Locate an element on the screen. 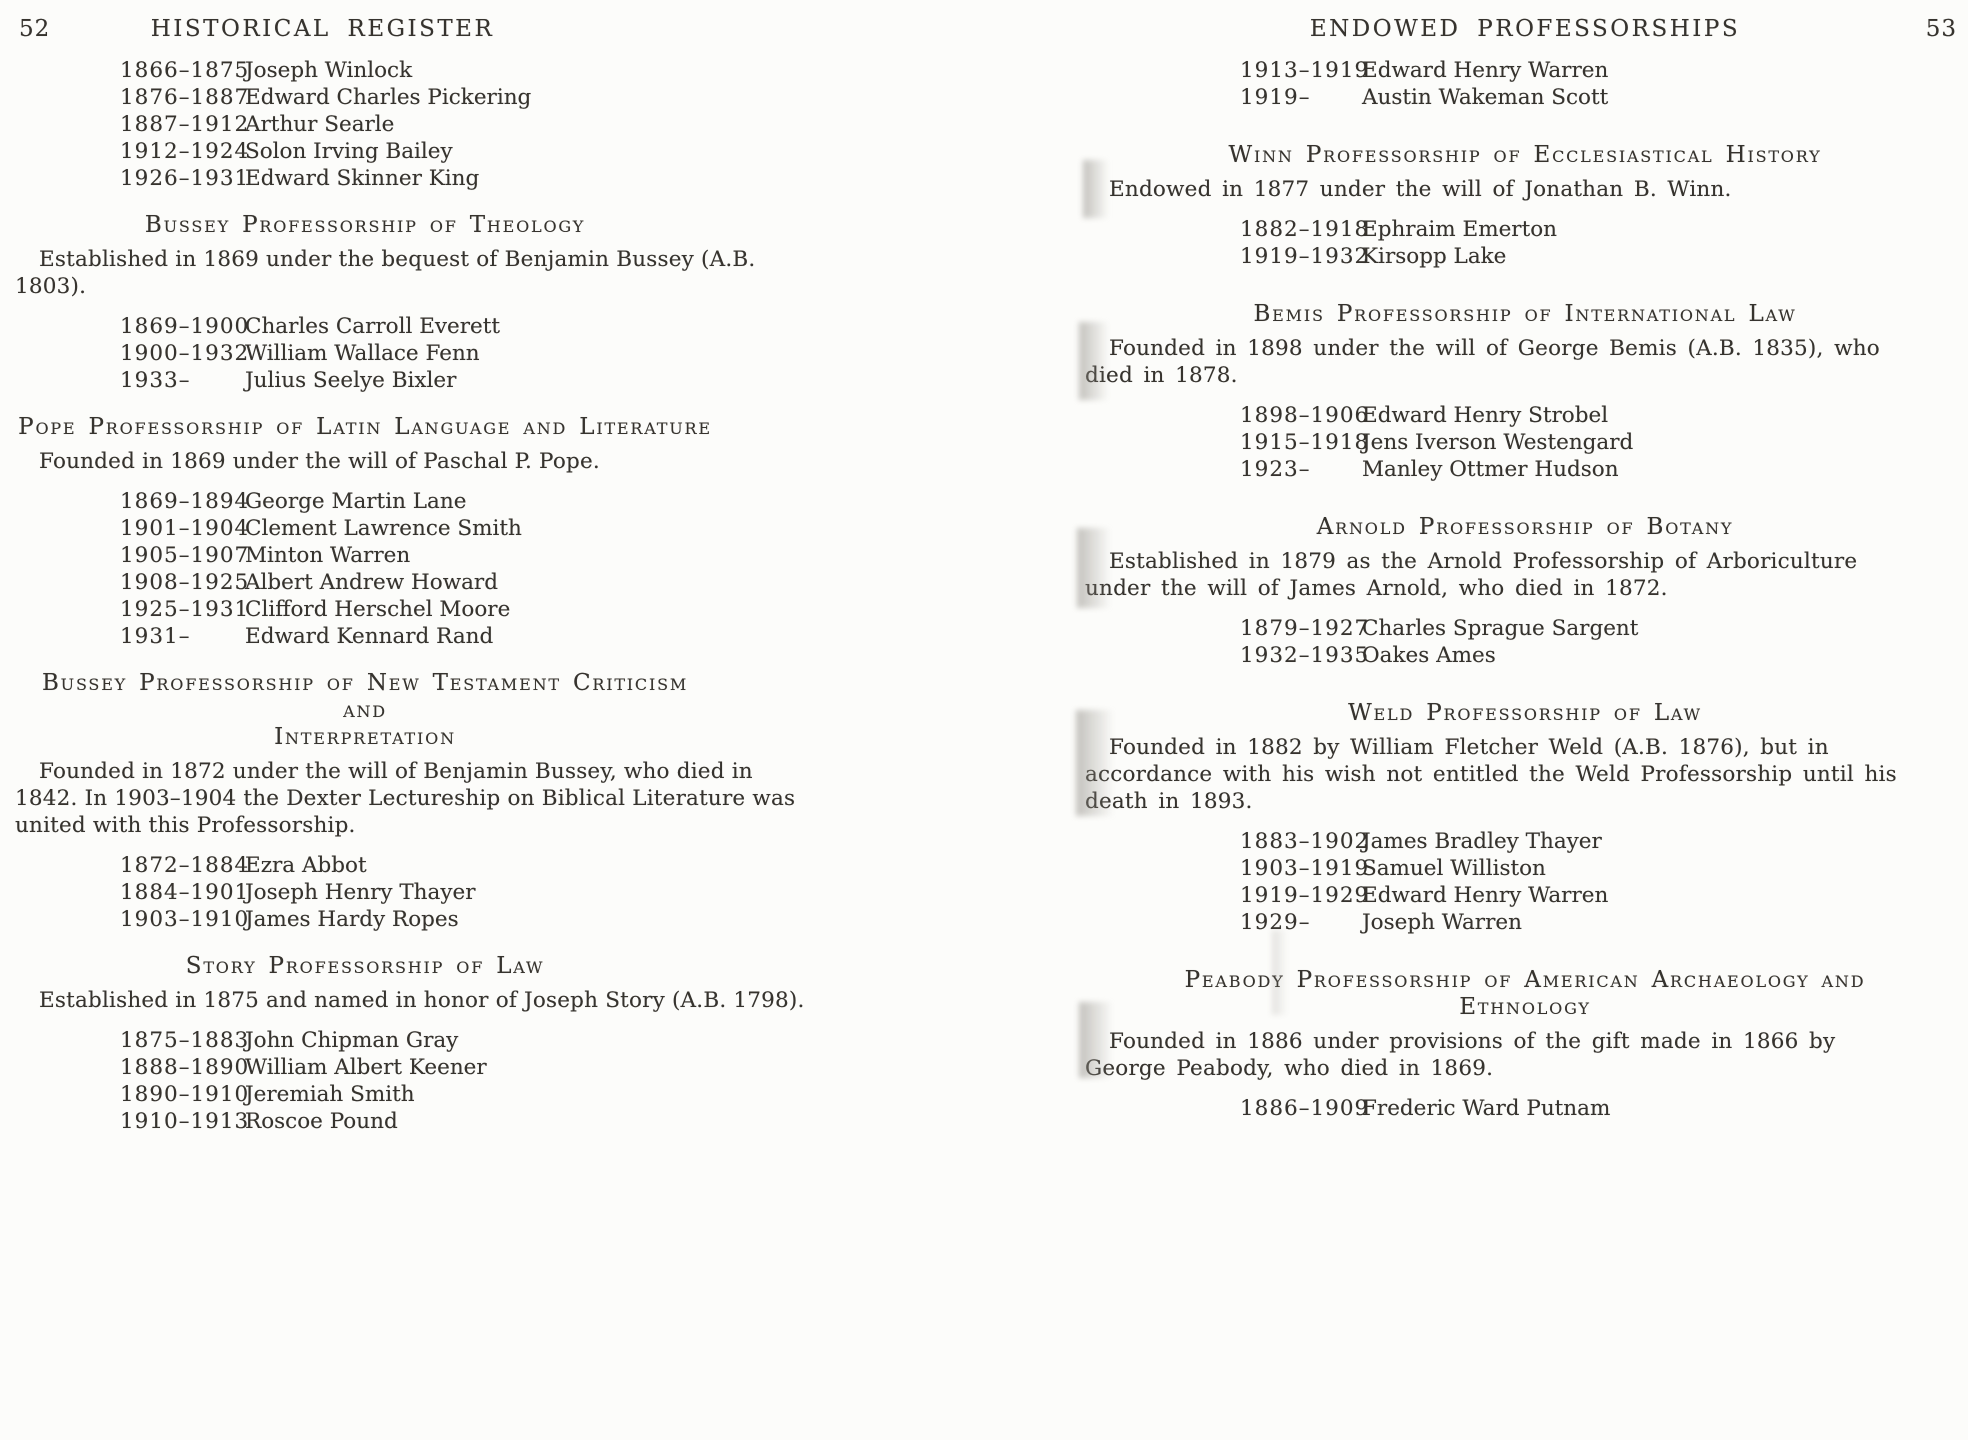 The image size is (1968, 1440). list-item: 1879–1927 Charles Sprague Sargent is located at coordinates (1602, 628).